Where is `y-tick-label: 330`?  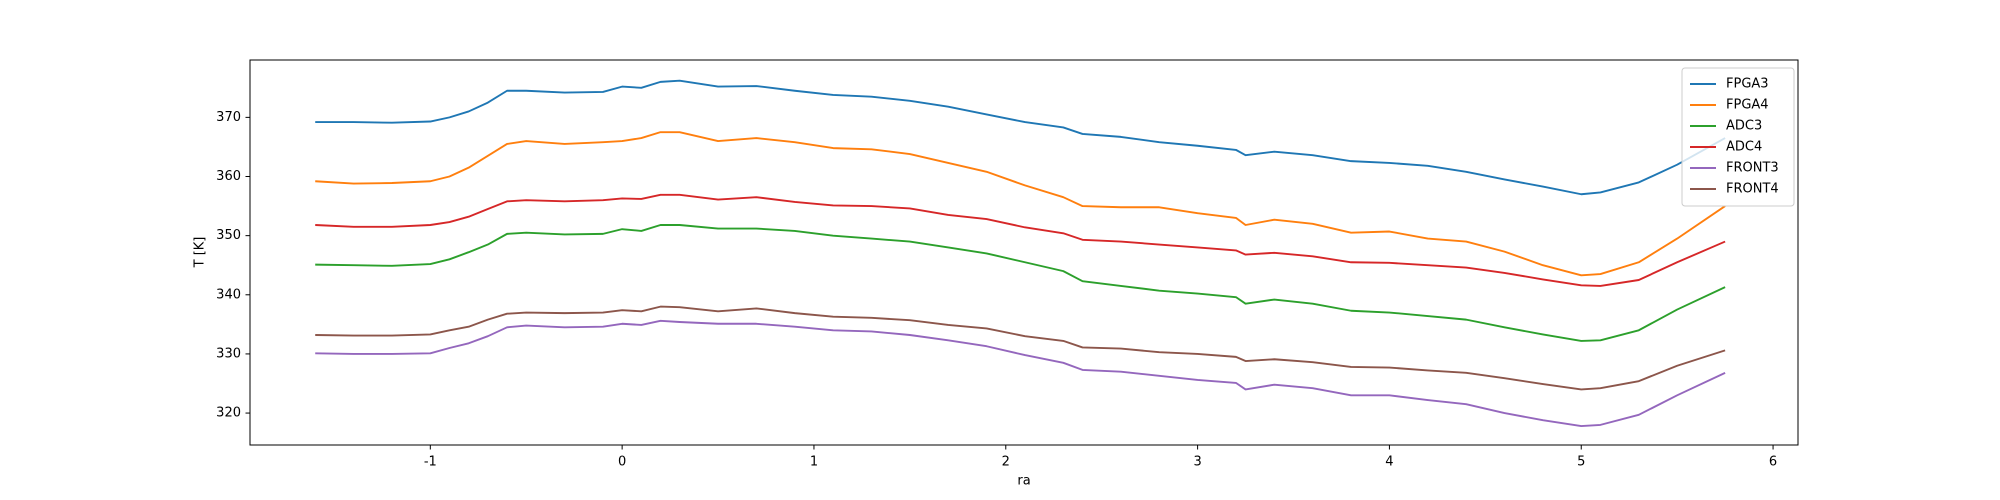 y-tick-label: 330 is located at coordinates (228, 353).